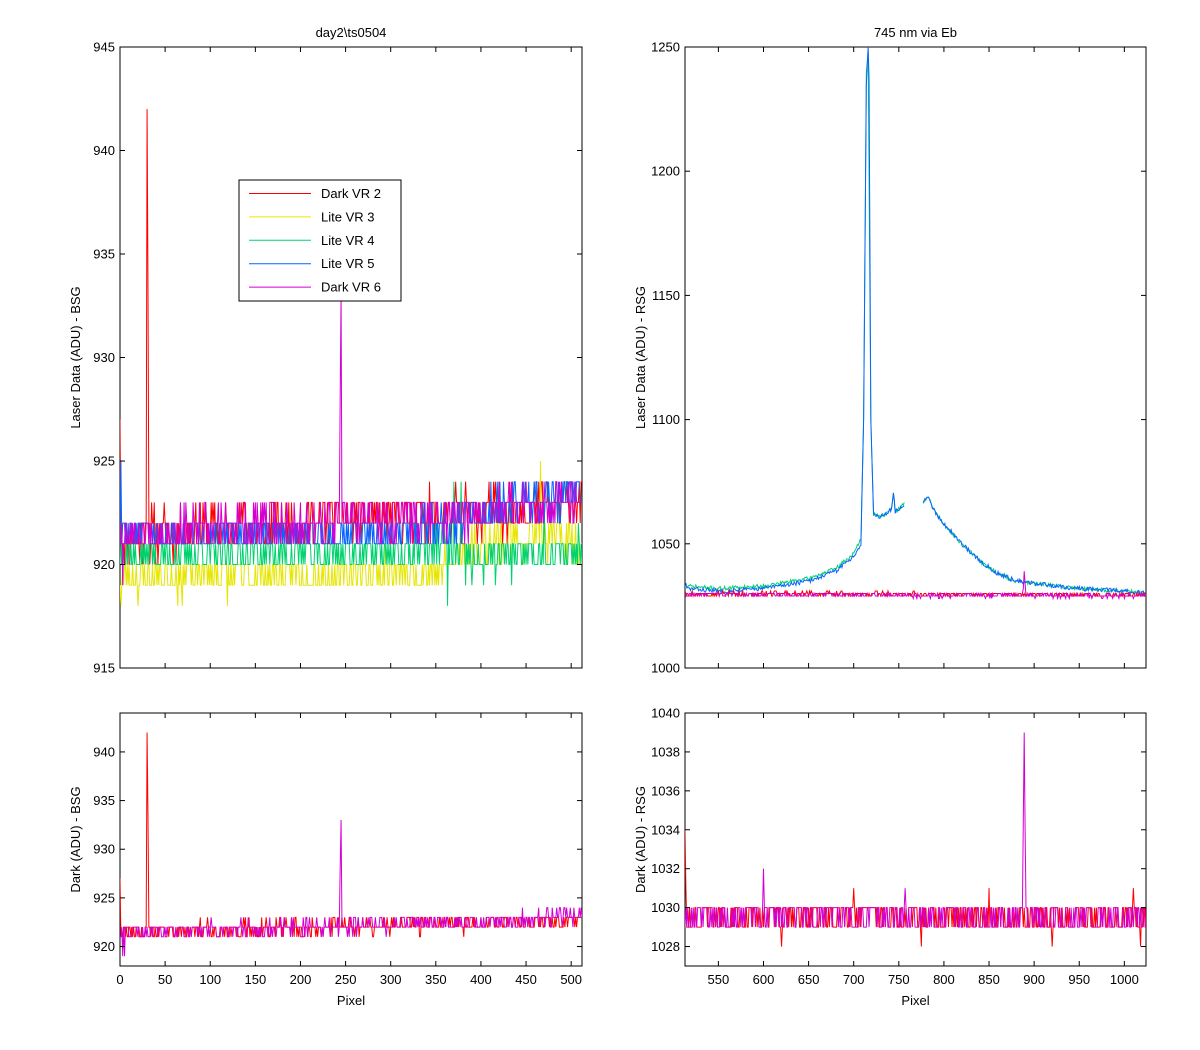  I want to click on x-tick-label: 950, so click(1079, 979).